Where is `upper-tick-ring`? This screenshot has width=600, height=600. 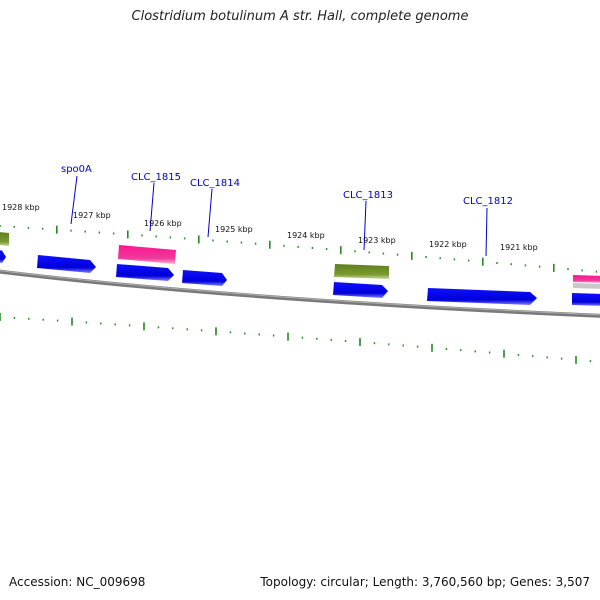 upper-tick-ring is located at coordinates (299, 249).